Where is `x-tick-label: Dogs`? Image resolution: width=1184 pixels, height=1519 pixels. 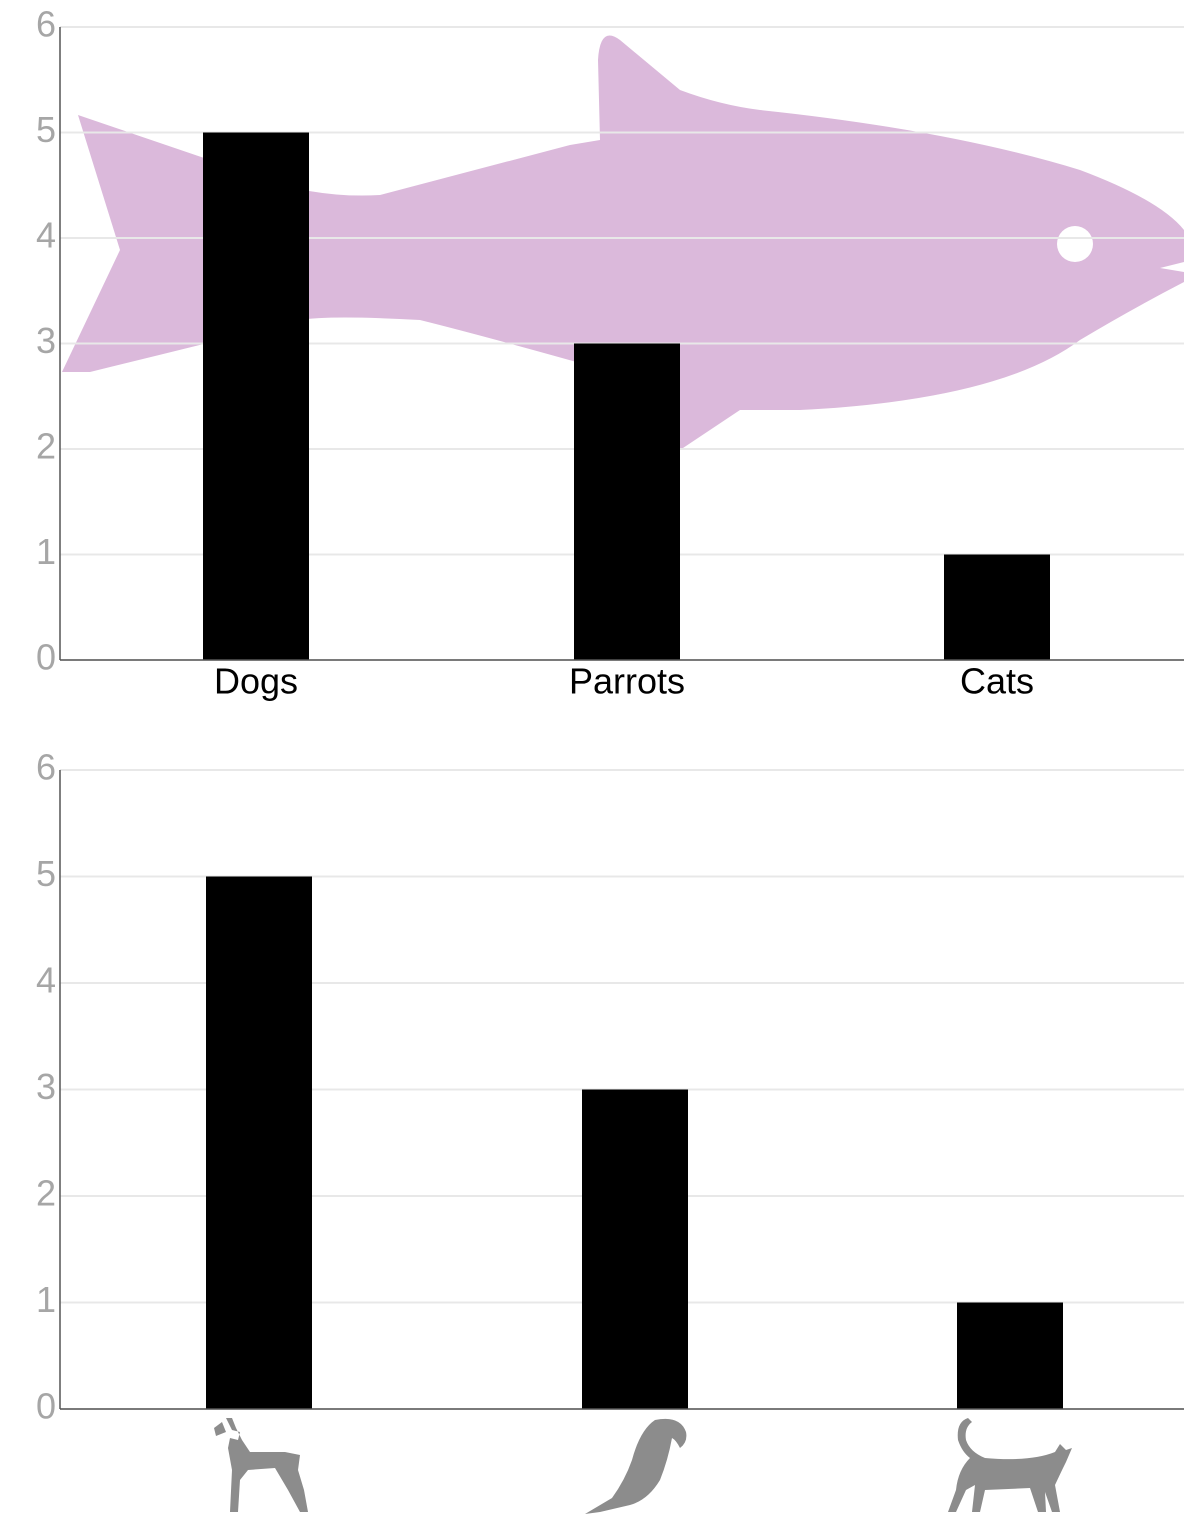
x-tick-label: Dogs is located at coordinates (256, 681).